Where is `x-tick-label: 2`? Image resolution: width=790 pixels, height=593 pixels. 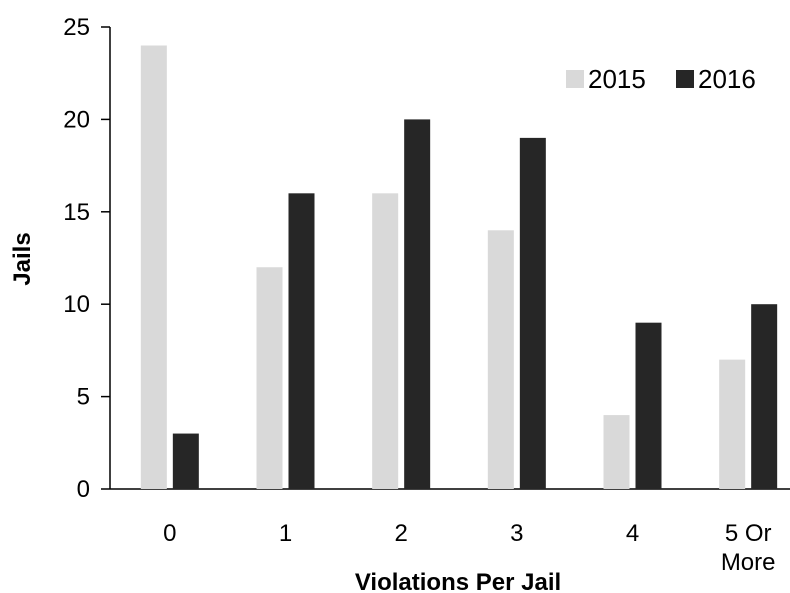
x-tick-label: 2 is located at coordinates (400, 533).